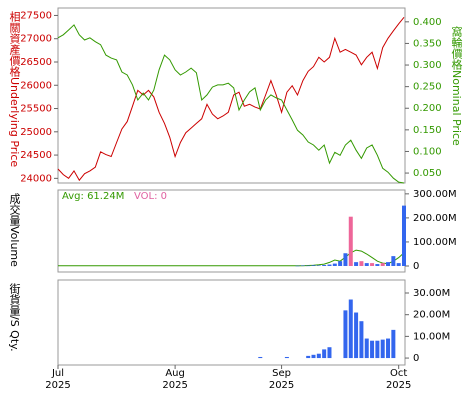  I want to click on vol-label: VOL: 0, so click(150, 196).